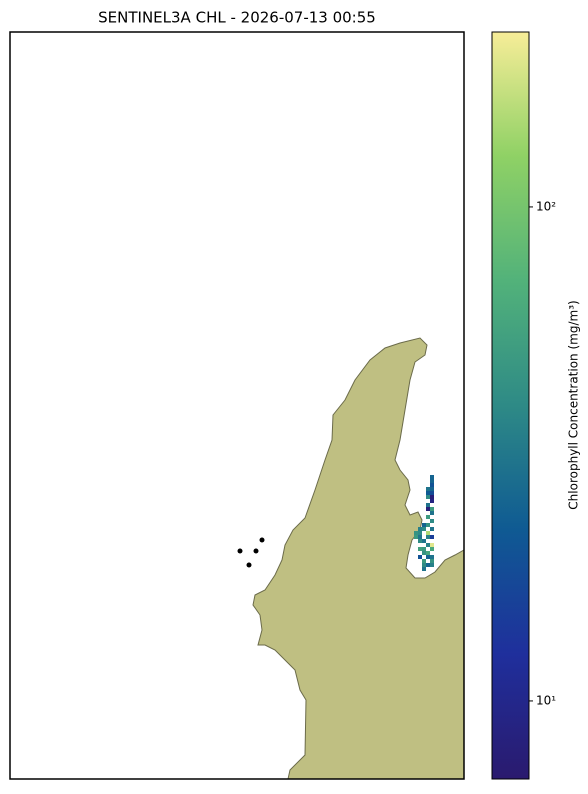 The width and height of the screenshot is (588, 794). Describe the element at coordinates (546, 206) in the screenshot. I see `colorbar-tick-label: 10²` at that location.